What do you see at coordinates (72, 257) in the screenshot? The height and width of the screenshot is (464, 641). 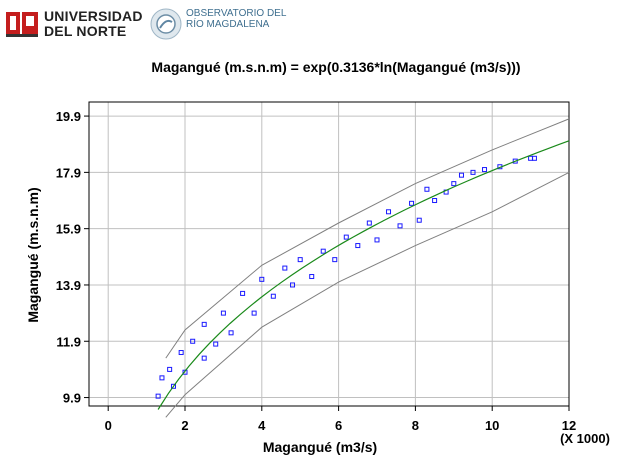 I see `y-axis-ticks: 9.9 11.9 13.9 15.9 17.9 19.9` at bounding box center [72, 257].